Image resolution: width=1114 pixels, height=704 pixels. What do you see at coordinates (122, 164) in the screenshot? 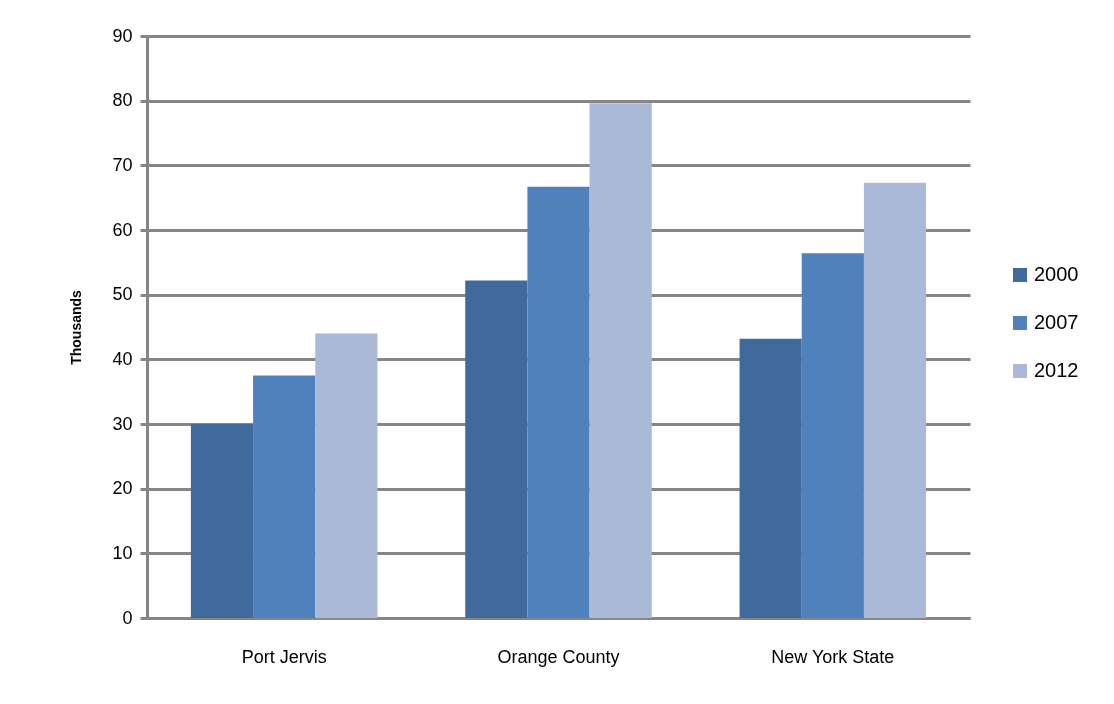
I see `y-tick-label: 70` at bounding box center [122, 164].